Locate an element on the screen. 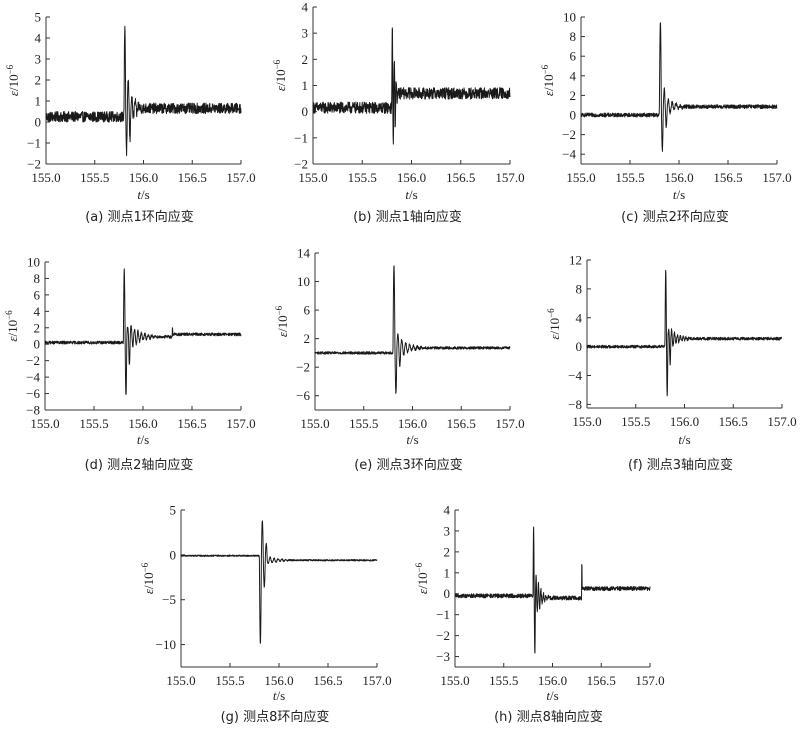 The width and height of the screenshot is (800, 732). subplot-caption: (c) 测点2环向应变 is located at coordinates (675, 217).